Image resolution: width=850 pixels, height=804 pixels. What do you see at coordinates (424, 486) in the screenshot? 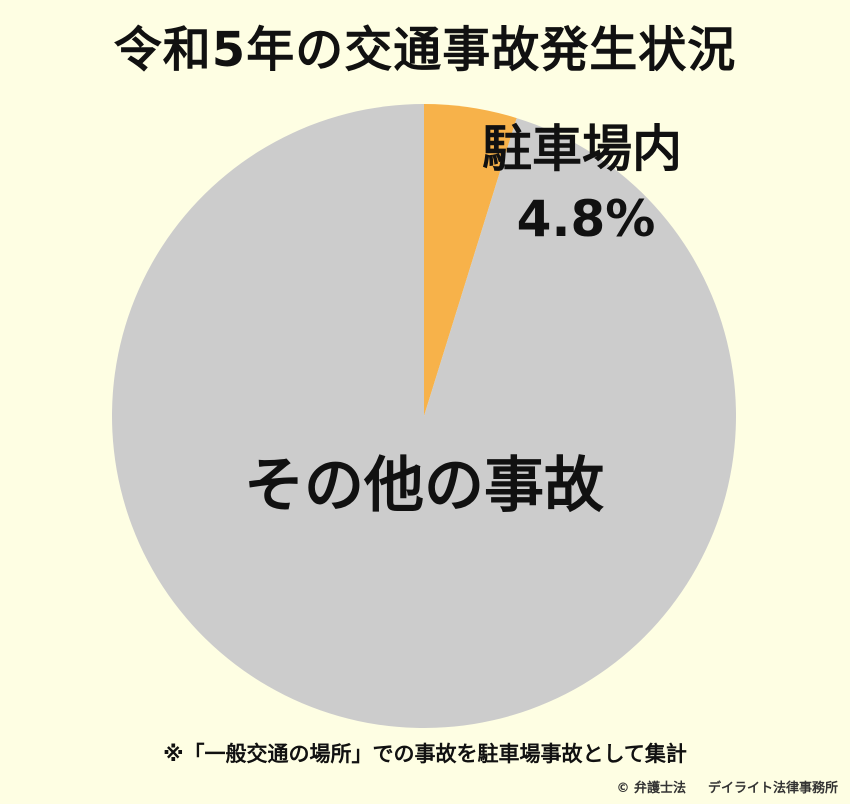
I see `slice-label-1: その他の事故` at bounding box center [424, 486].